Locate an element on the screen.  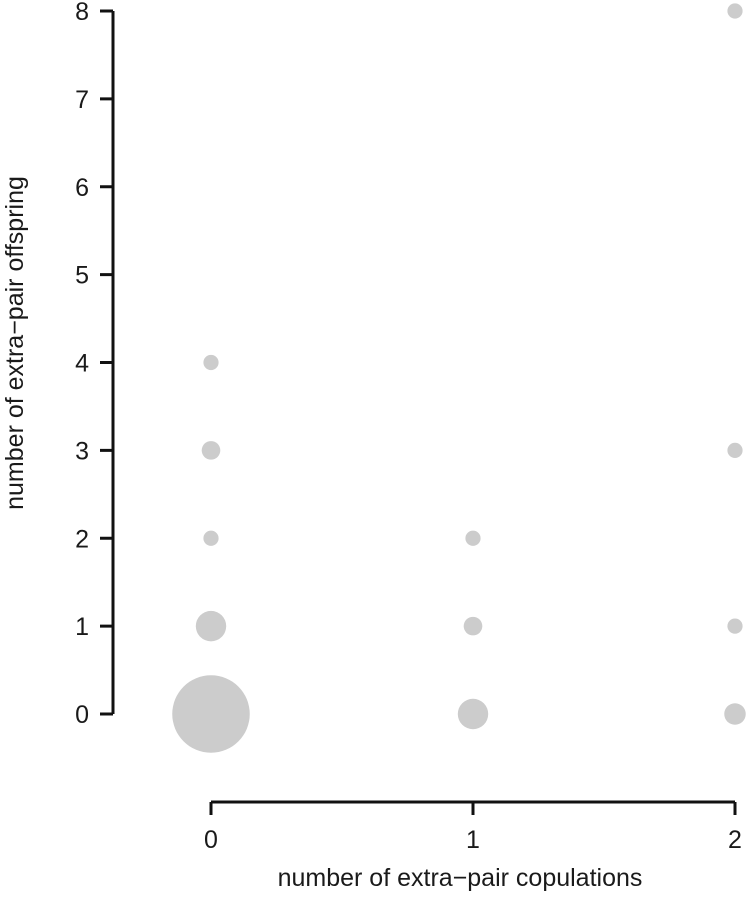
y-tick-label: 0 is located at coordinates (82, 715).